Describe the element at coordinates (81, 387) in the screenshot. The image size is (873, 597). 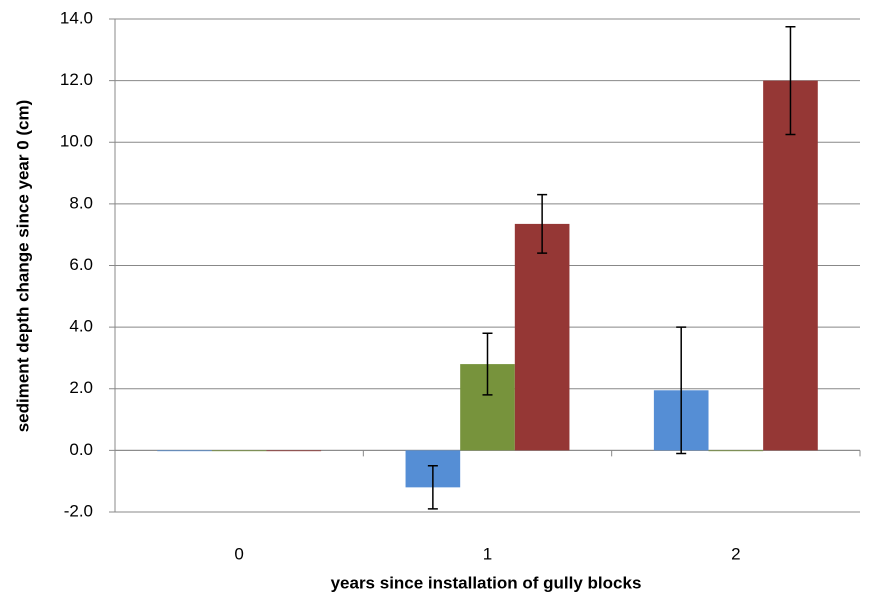
I see `y-tick-label: 2.0` at that location.